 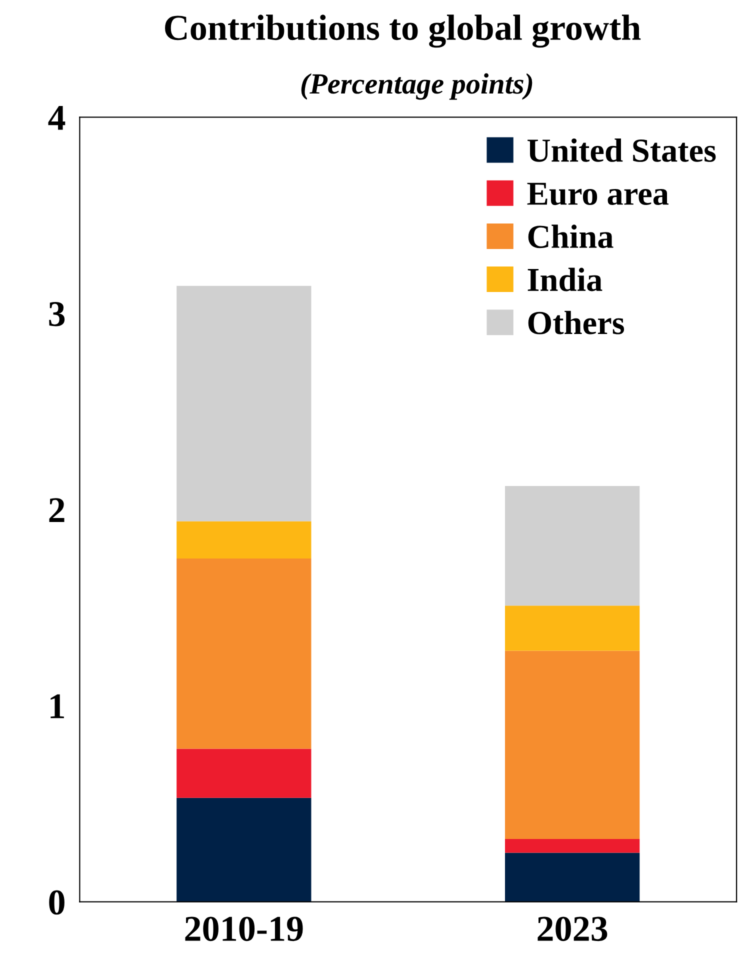 I want to click on x-tick-label: 2023, so click(x=573, y=929).